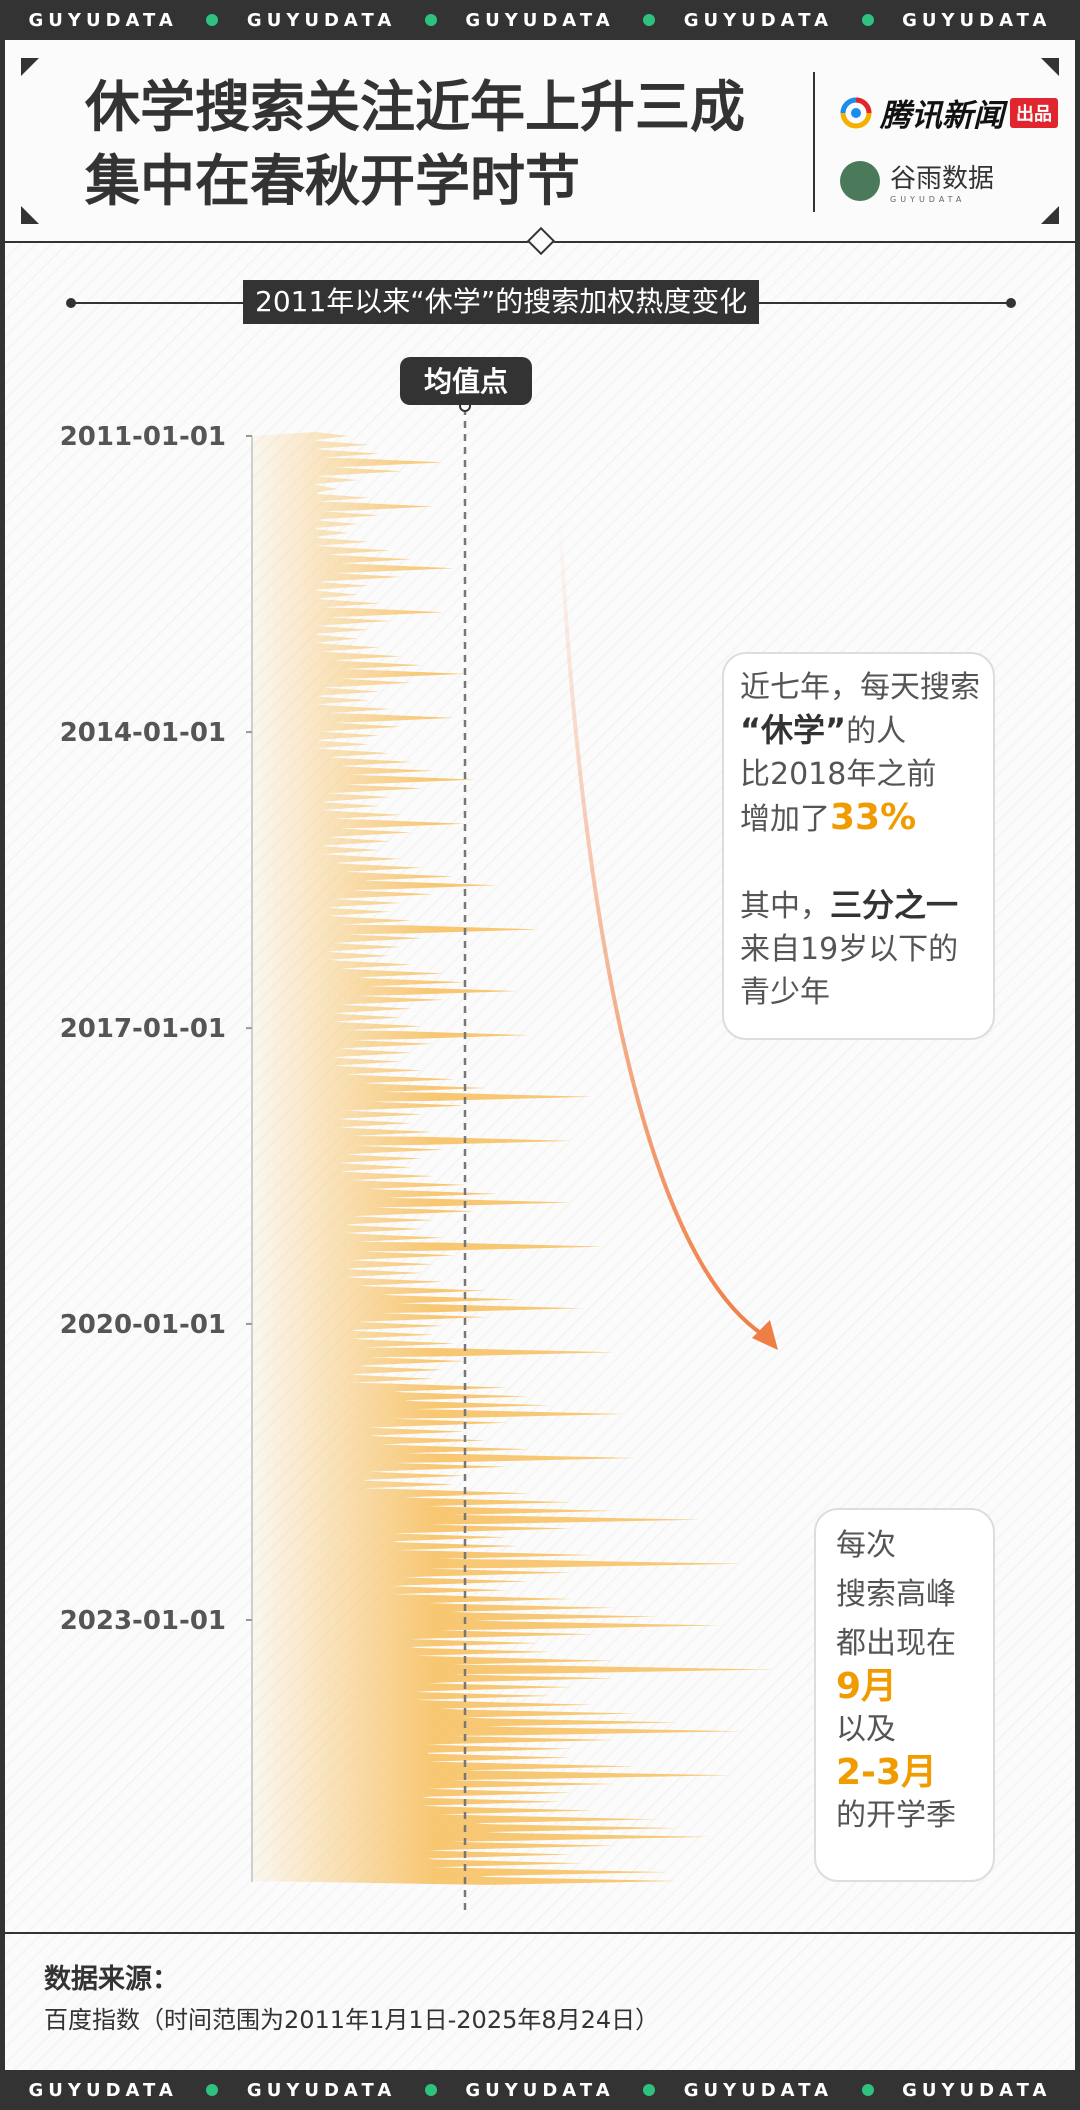  I want to click on mean-label: 均值点, so click(466, 381).